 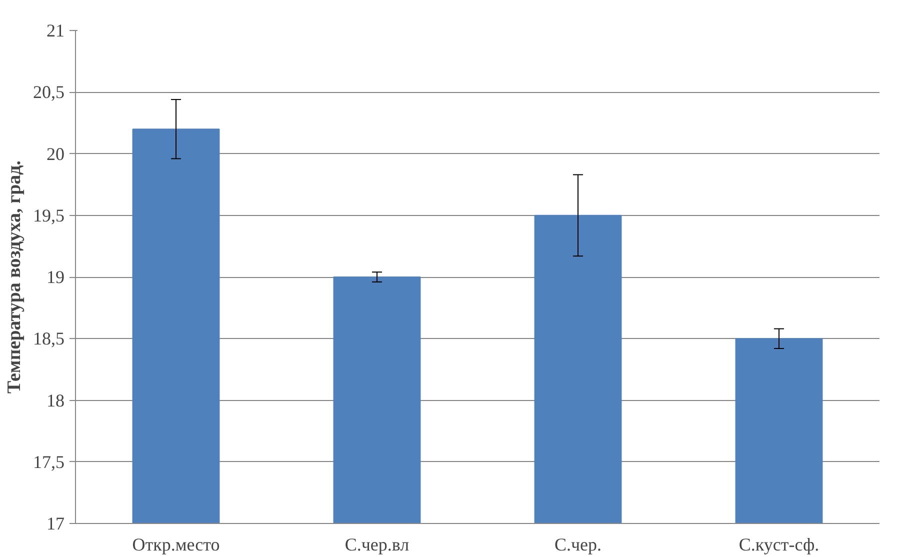 I want to click on y-tick-label: 20, so click(x=55, y=154).